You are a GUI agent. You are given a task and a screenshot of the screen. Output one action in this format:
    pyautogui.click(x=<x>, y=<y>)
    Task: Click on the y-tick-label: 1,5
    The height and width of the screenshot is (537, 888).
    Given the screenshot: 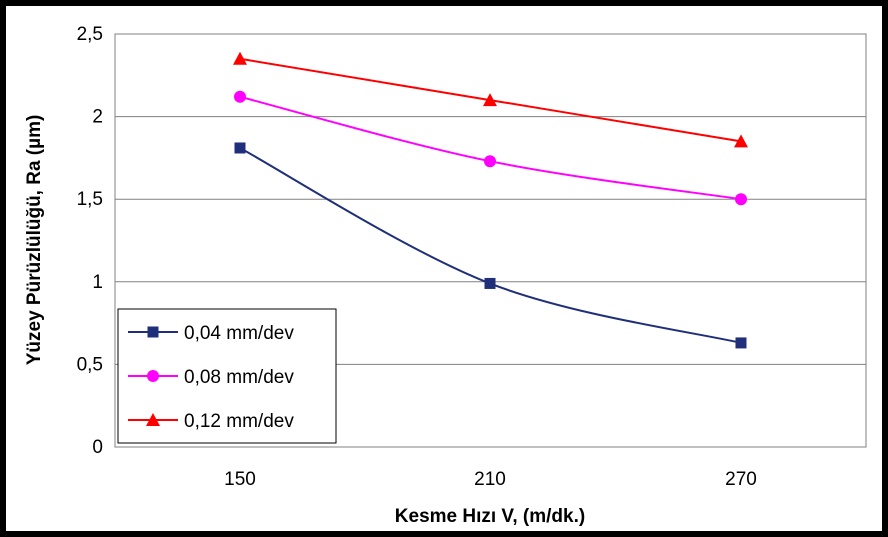 What is the action you would take?
    pyautogui.click(x=90, y=199)
    